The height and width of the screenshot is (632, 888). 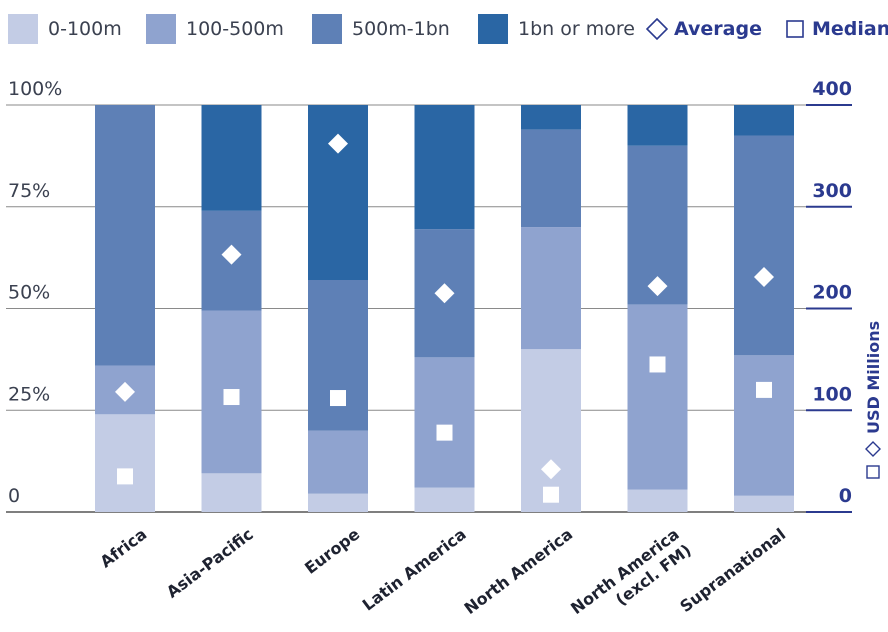 What do you see at coordinates (29, 191) in the screenshot?
I see `y-left-tick-label: 75%` at bounding box center [29, 191].